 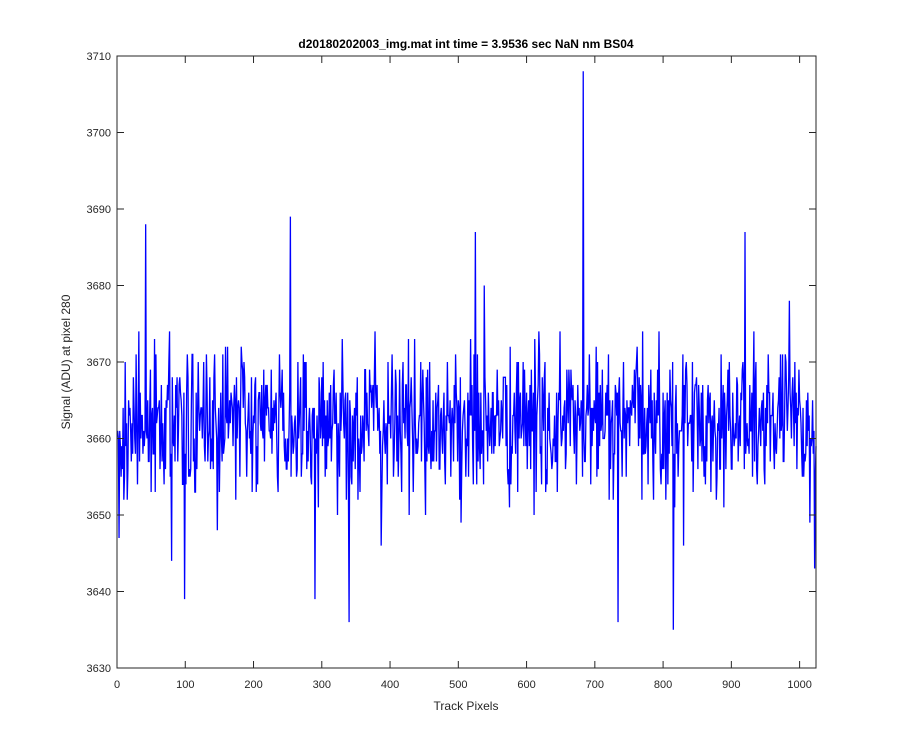 I want to click on x-tick-label: 500, so click(x=458, y=685).